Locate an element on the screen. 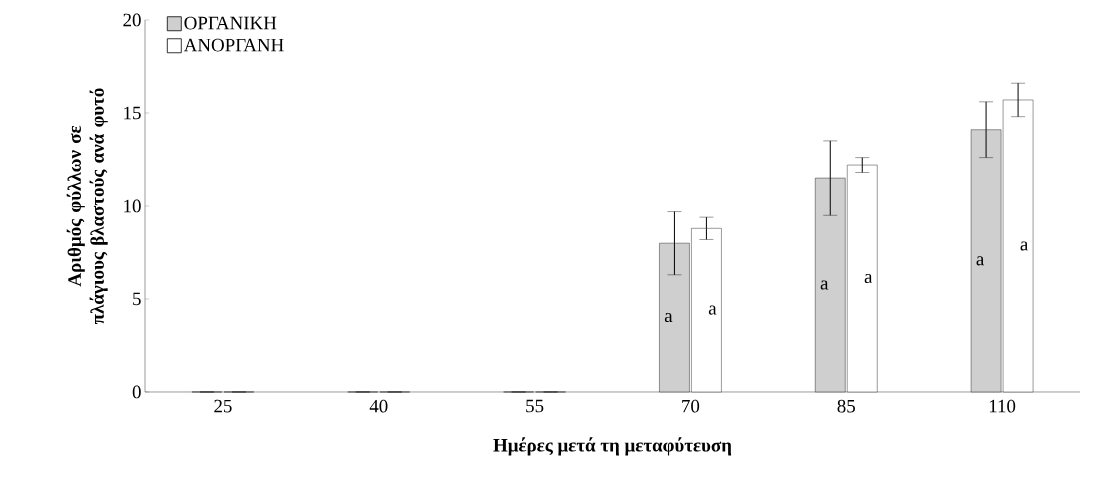  y-tick-label: 15 is located at coordinates (132, 113).